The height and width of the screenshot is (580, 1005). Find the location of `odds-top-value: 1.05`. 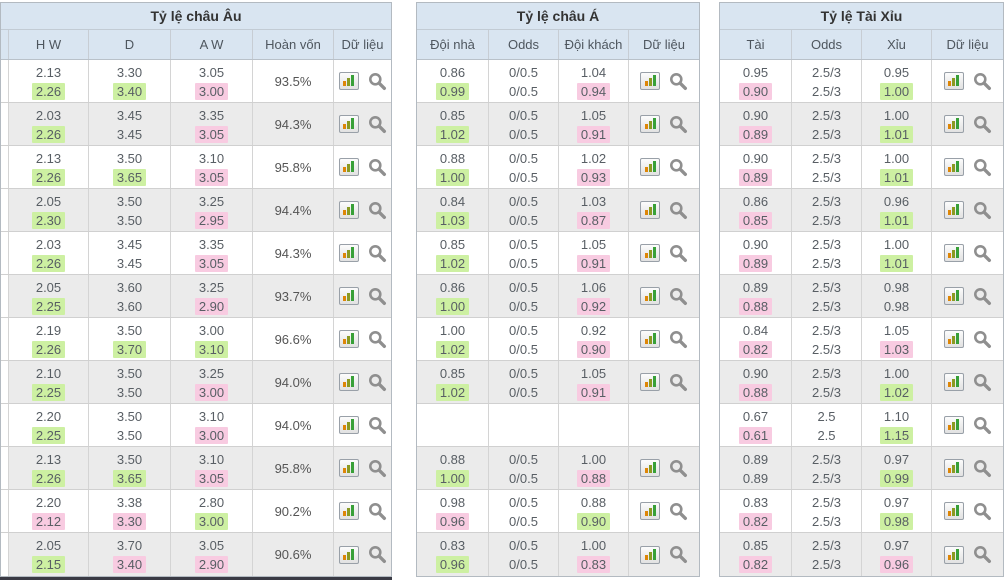

odds-top-value: 1.05 is located at coordinates (593, 115).